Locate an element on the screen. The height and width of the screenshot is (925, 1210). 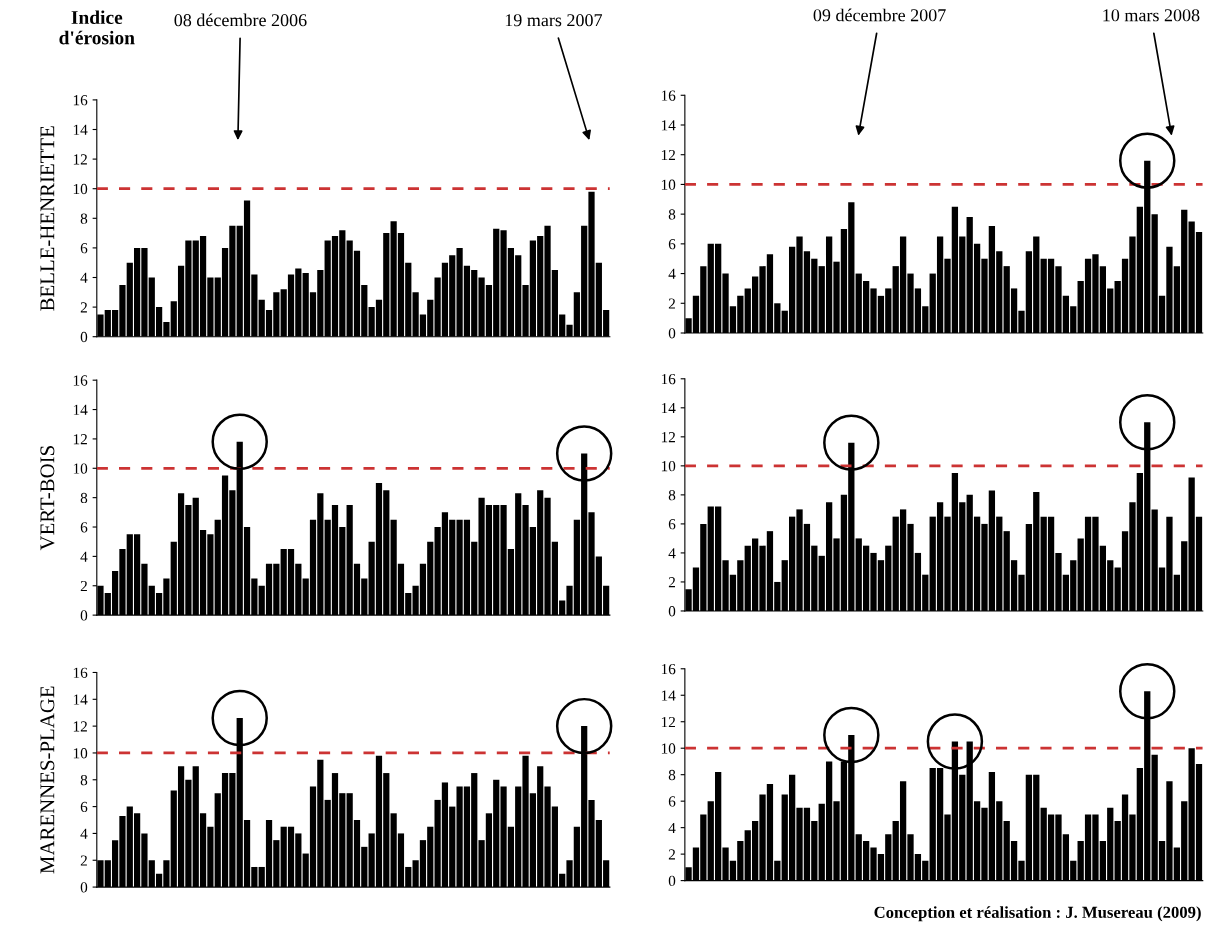
text: 09 décembre 2007 is located at coordinates (879, 15).